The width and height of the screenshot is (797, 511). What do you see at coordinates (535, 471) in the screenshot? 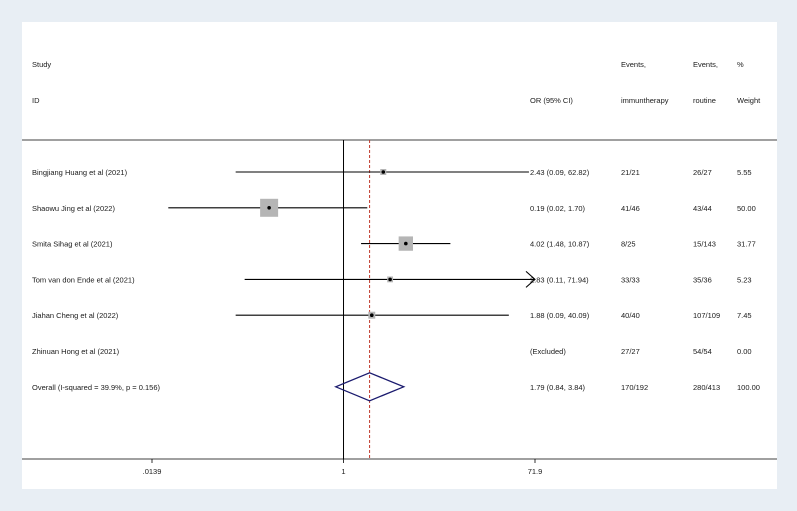
I see `x-tick-label: 71.9` at bounding box center [535, 471].